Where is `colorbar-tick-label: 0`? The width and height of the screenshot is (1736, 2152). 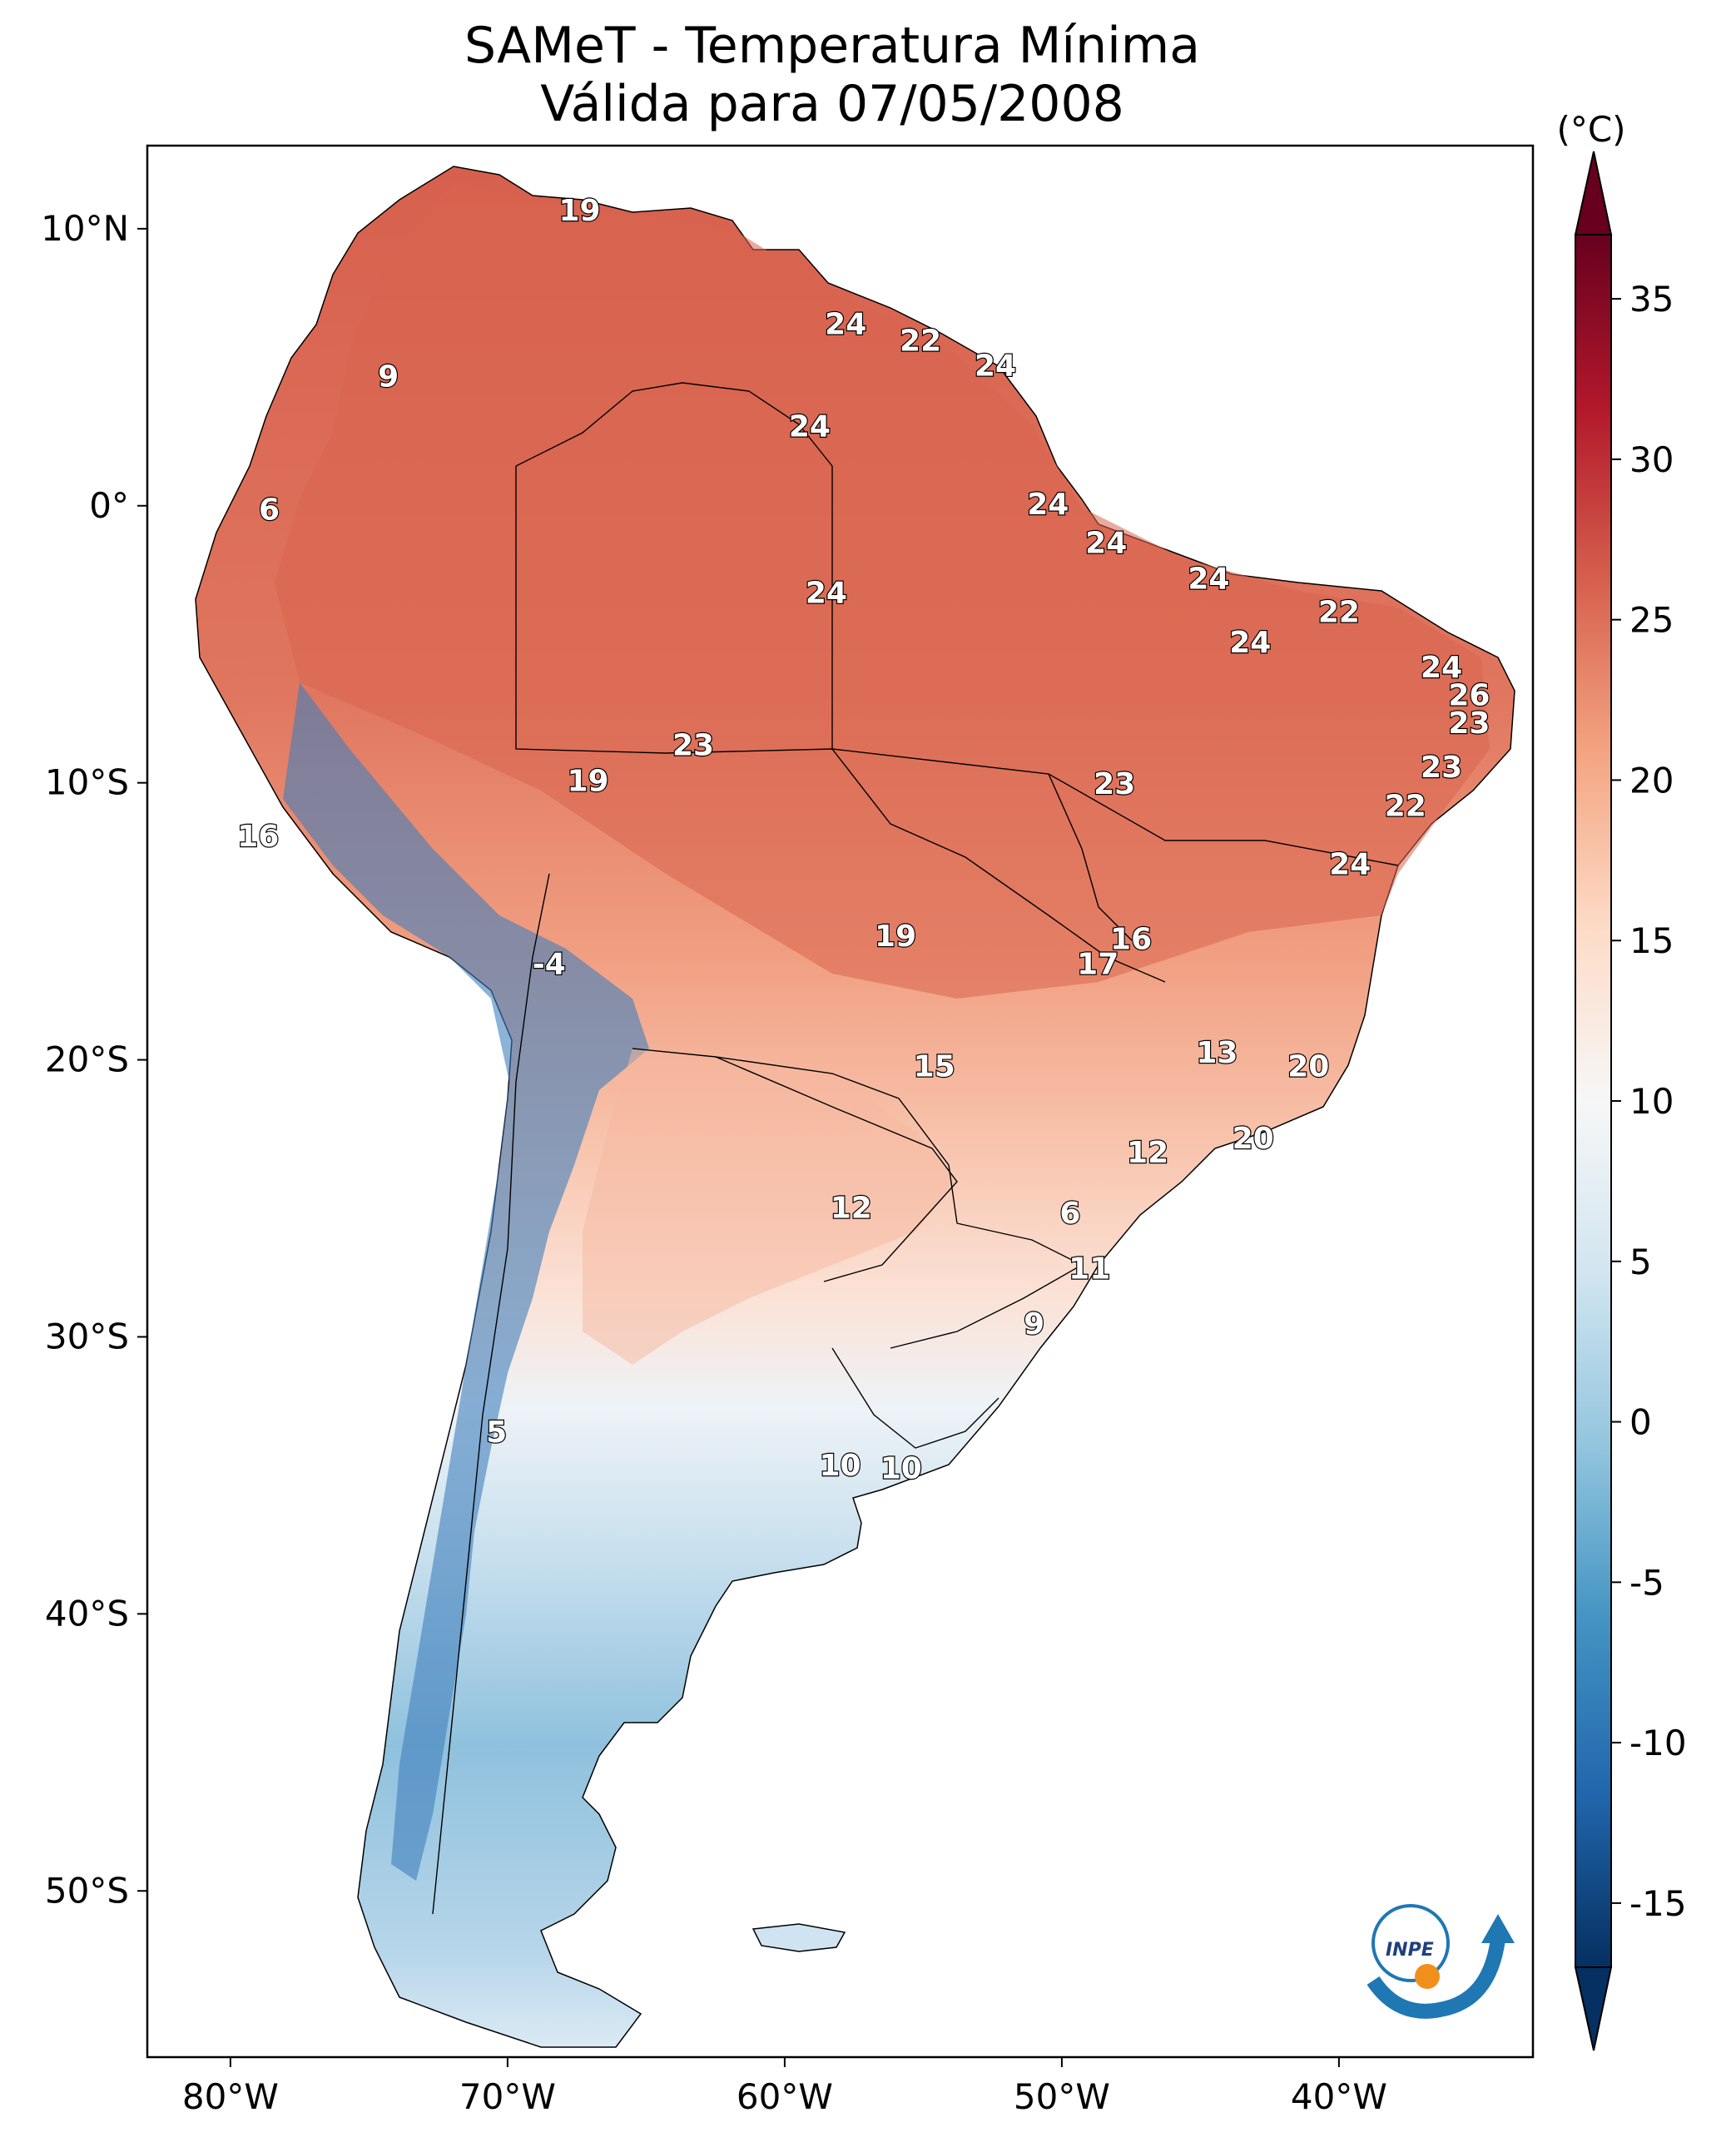 colorbar-tick-label: 0 is located at coordinates (1641, 1422).